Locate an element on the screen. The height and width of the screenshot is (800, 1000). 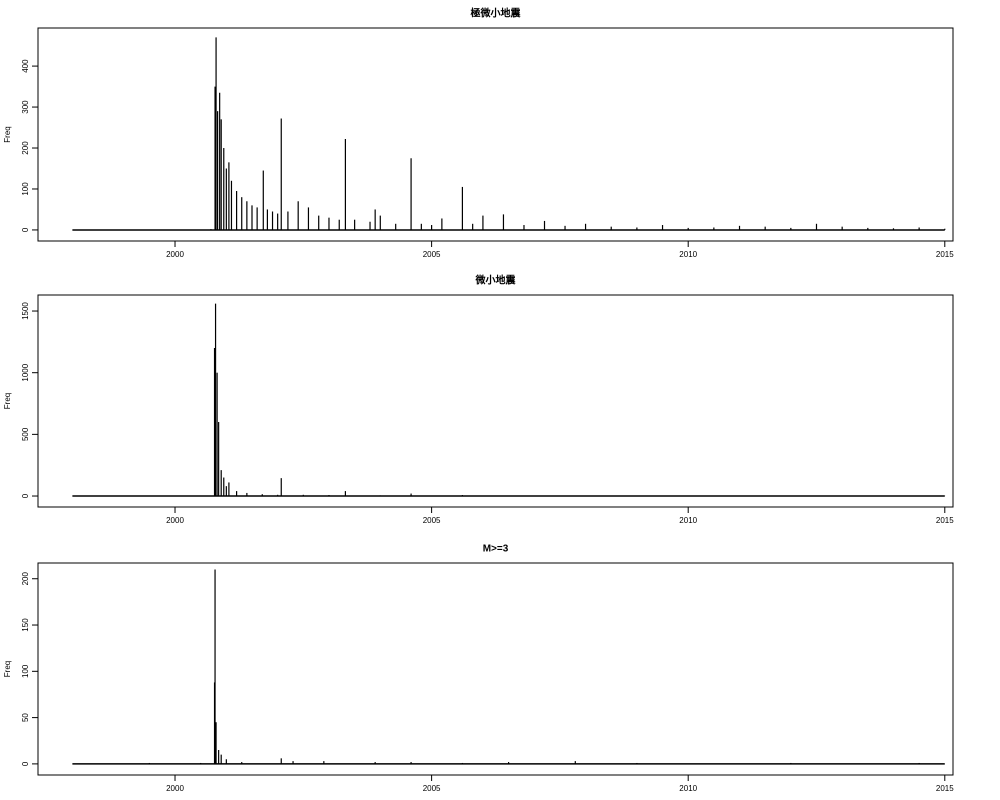
chart-title: 微小地震 is located at coordinates (496, 280).